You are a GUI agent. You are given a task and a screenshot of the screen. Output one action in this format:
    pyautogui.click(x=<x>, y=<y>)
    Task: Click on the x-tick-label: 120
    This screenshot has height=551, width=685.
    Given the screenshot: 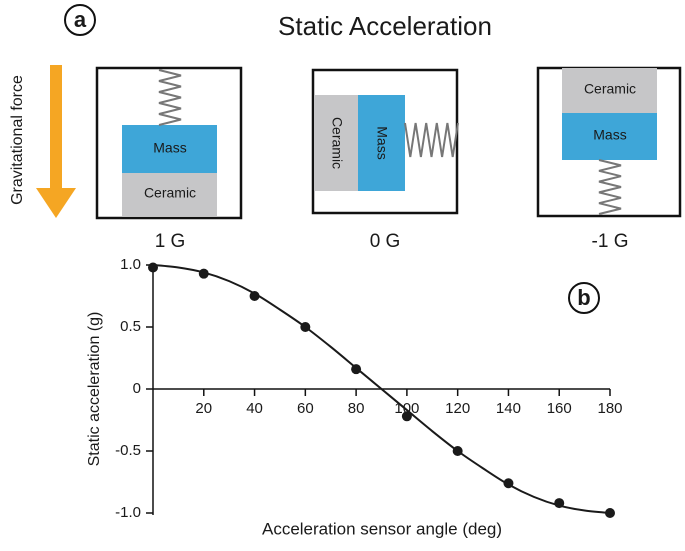 What is the action you would take?
    pyautogui.click(x=457, y=408)
    